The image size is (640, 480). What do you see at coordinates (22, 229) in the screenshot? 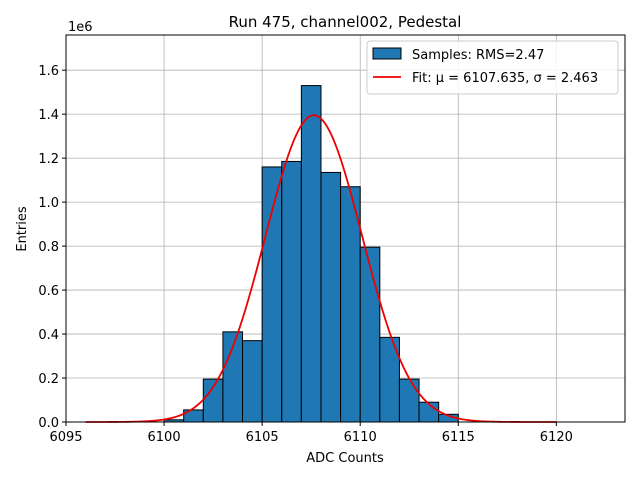
I see `y-axis-label: Entries` at bounding box center [22, 229].